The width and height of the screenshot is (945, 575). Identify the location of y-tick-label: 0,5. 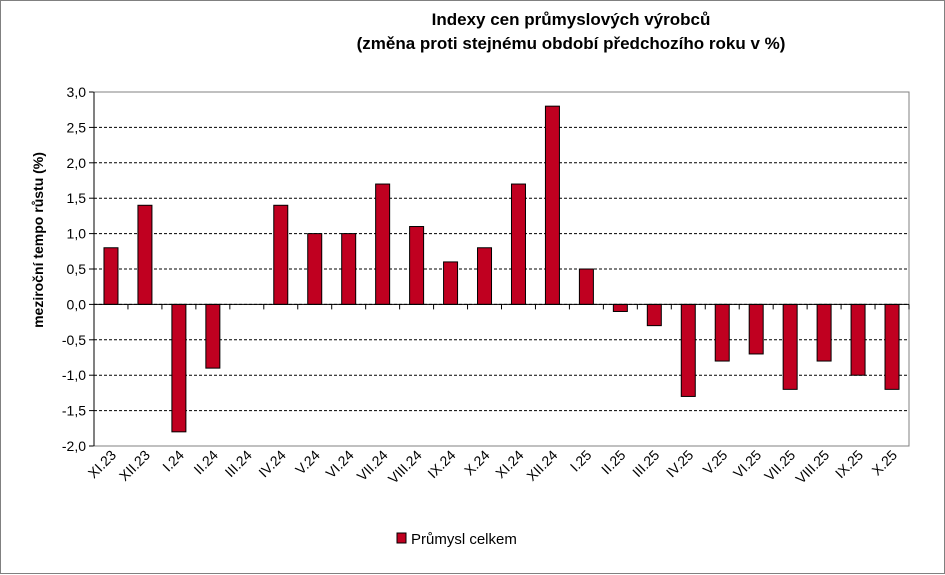
(77, 269).